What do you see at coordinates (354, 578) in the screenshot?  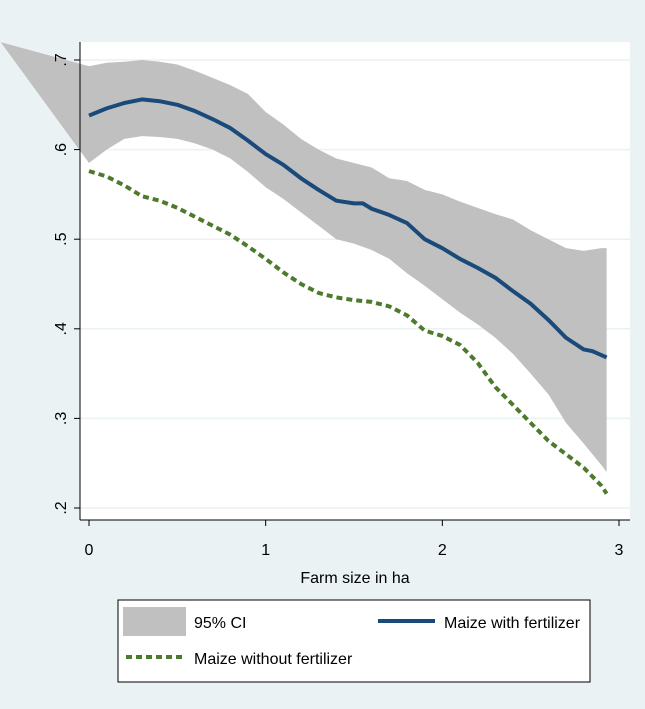 I see `x-axis-title: Farm size in ha` at bounding box center [354, 578].